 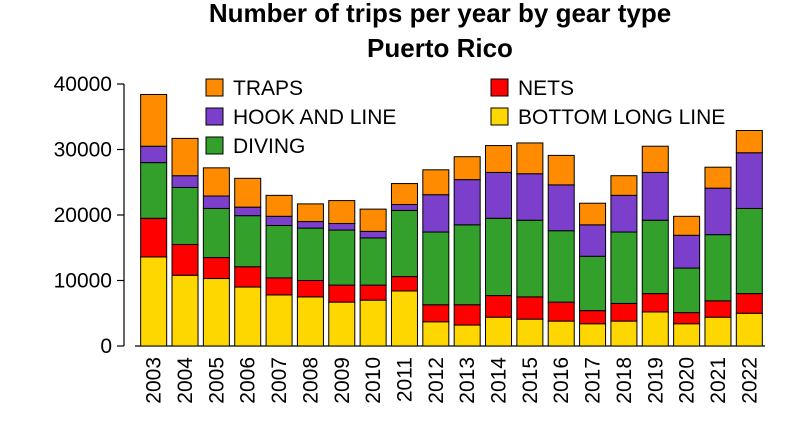 What do you see at coordinates (342, 273) in the screenshot?
I see `bar-stack-2009` at bounding box center [342, 273].